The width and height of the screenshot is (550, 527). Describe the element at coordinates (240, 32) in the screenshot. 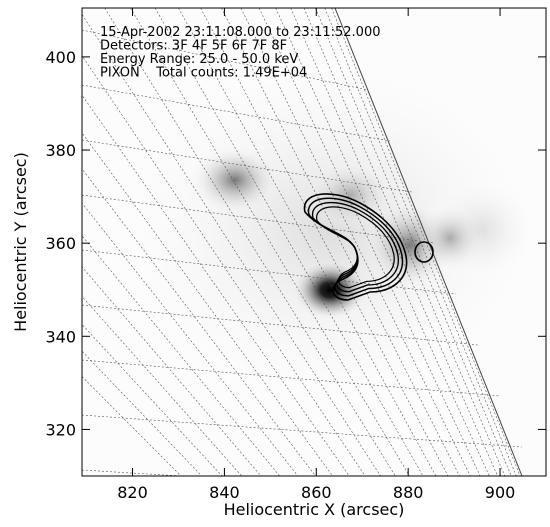

I see `annotation: 15-Apr-2002 23:11:08.000 to 23:11:52.000` at that location.